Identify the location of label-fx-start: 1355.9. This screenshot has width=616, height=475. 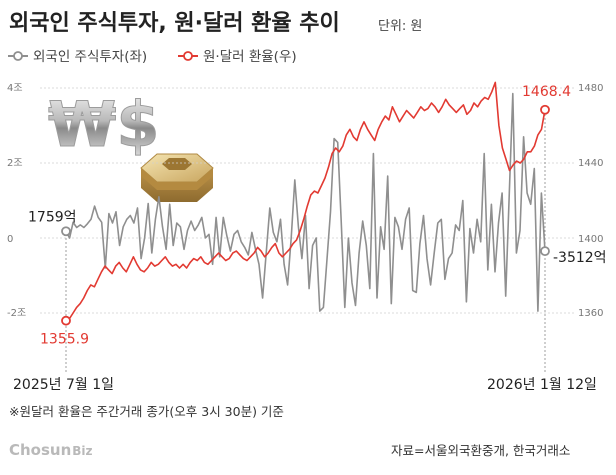
(64, 340).